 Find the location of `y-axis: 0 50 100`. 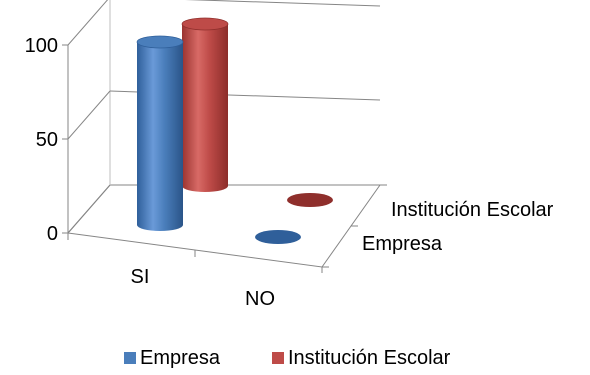

y-axis: 0 50 100 is located at coordinates (41, 140).